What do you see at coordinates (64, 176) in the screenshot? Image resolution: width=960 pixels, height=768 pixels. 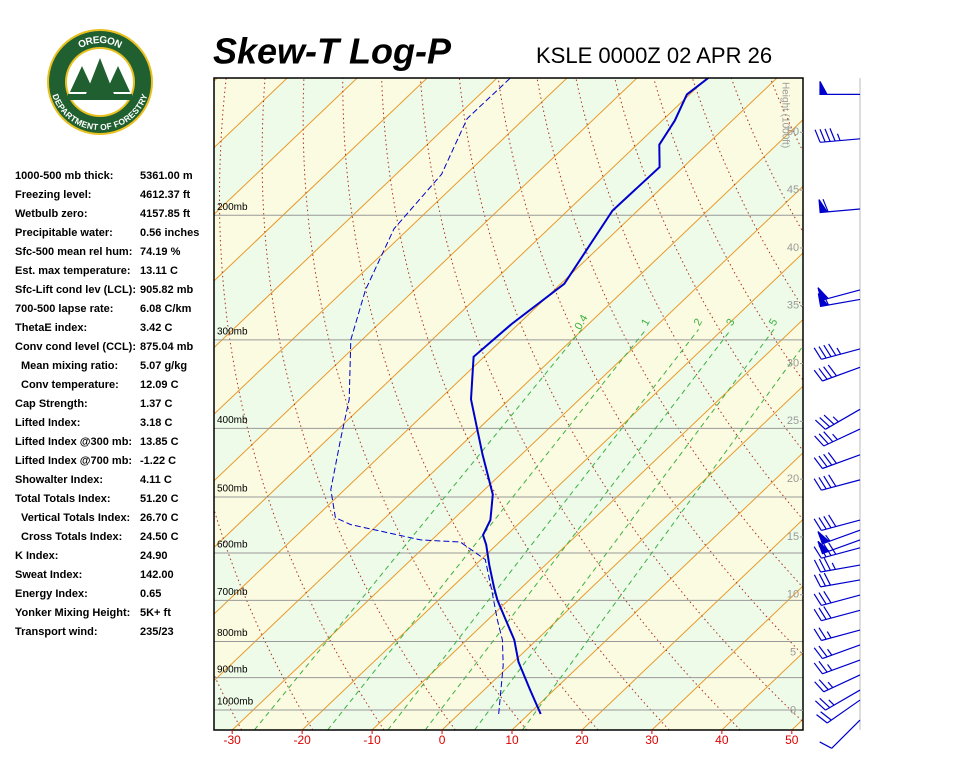 I see `index-label: 1000-500 mb thick:` at bounding box center [64, 176].